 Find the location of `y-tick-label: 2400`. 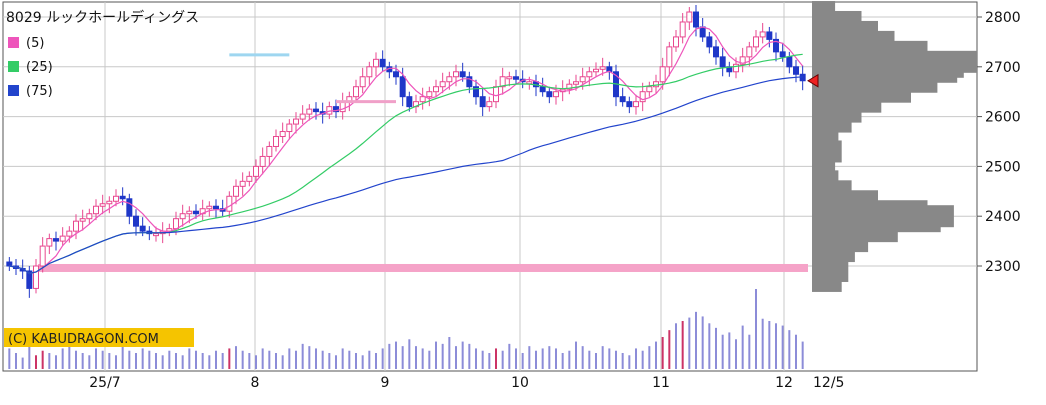

y-tick-label: 2400 is located at coordinates (1003, 217).